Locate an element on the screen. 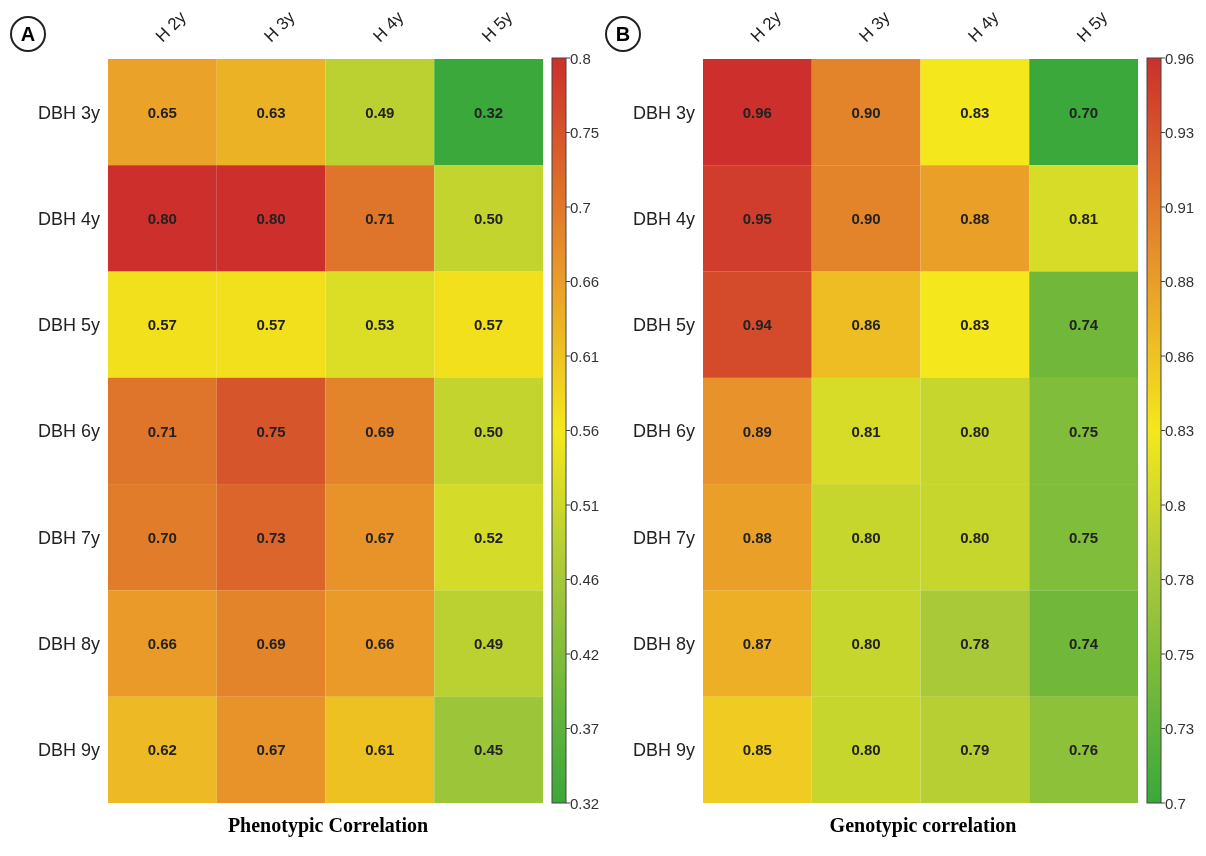 The width and height of the screenshot is (1206, 856). data-label: 0.32 is located at coordinates (489, 112).